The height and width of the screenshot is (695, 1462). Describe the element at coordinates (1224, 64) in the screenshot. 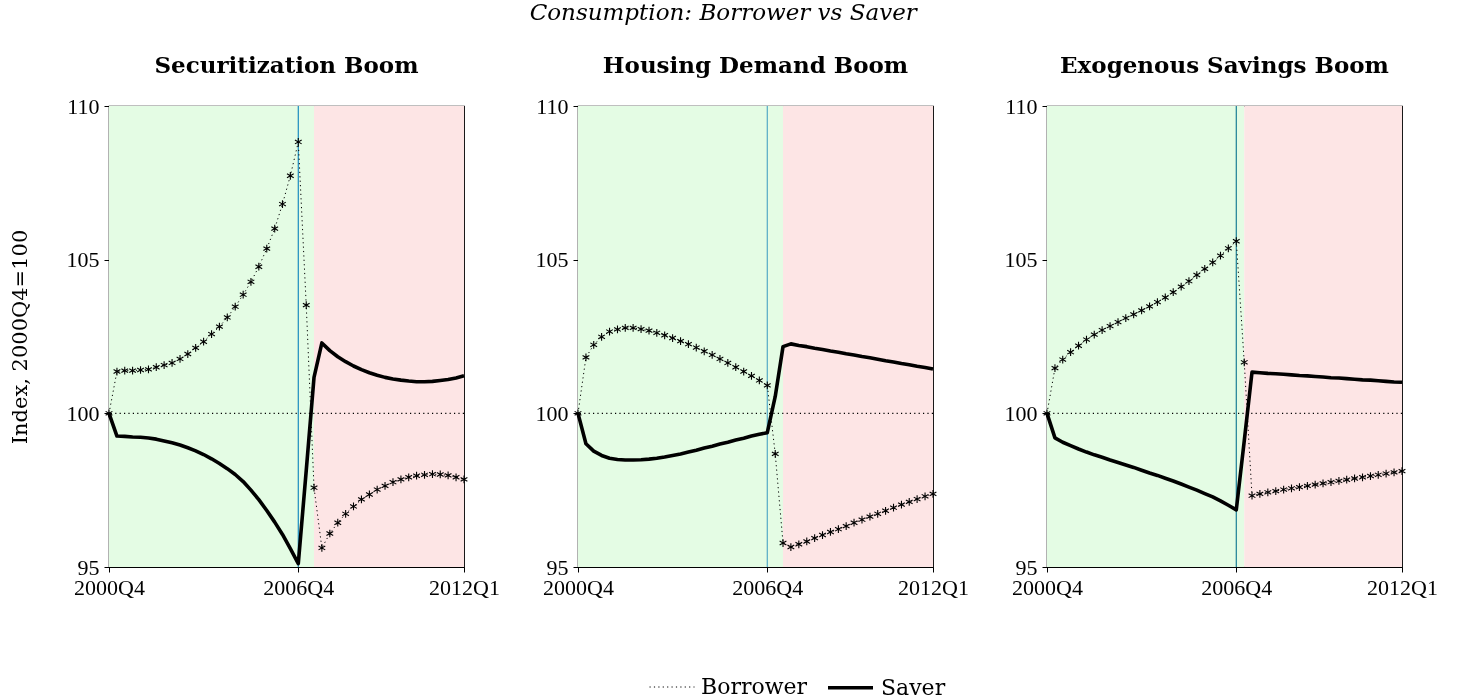

I see `chart-title: Exogenous Savings Boom` at that location.